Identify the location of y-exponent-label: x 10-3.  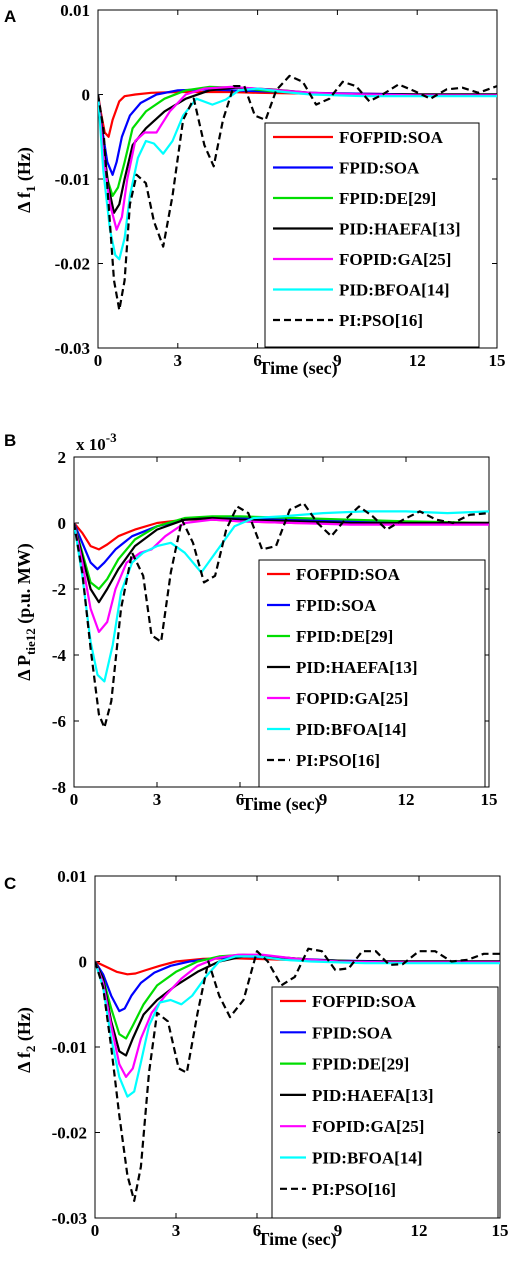
(96, 442).